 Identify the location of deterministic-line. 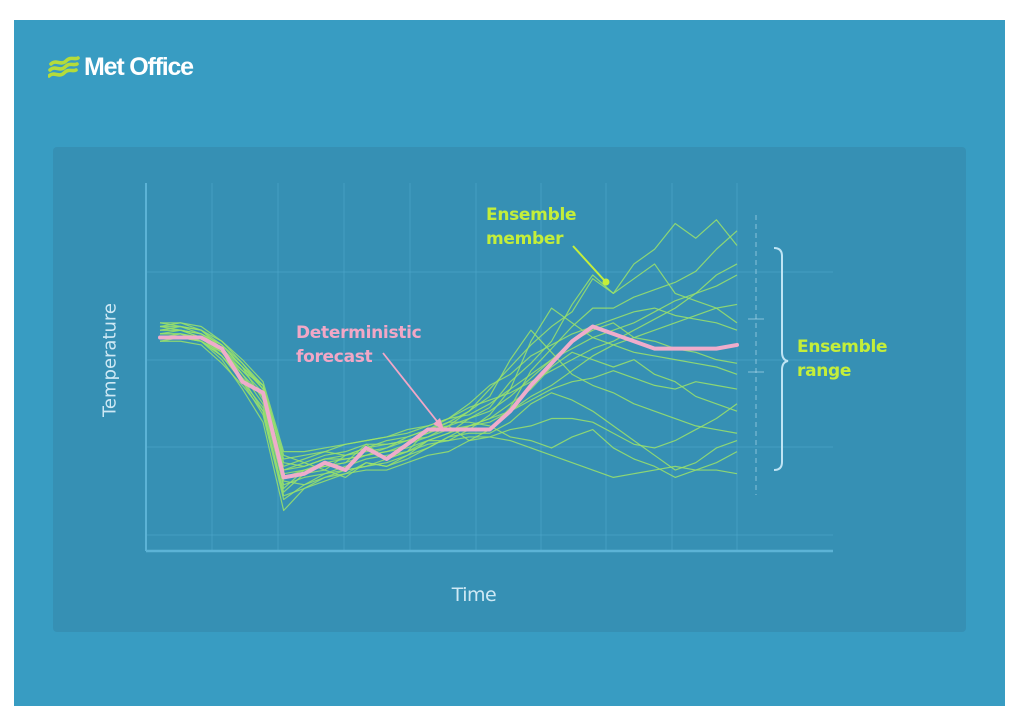
(448, 402).